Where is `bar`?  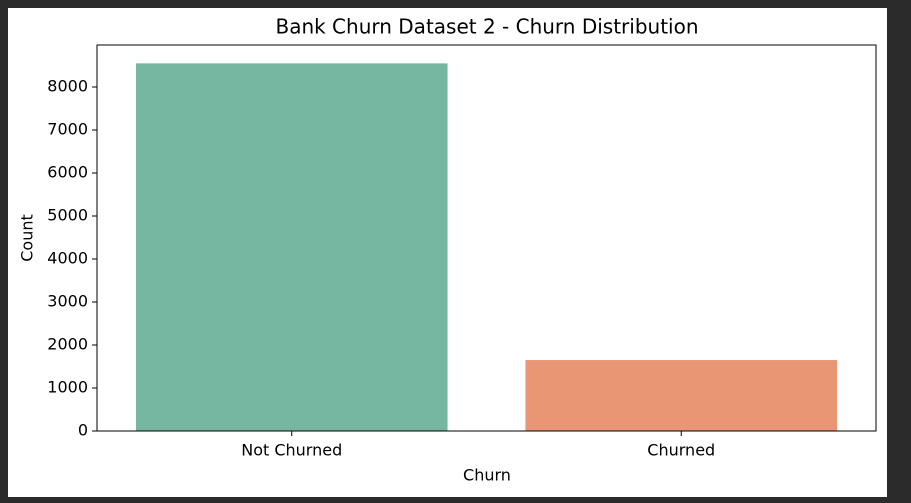
bar is located at coordinates (681, 395).